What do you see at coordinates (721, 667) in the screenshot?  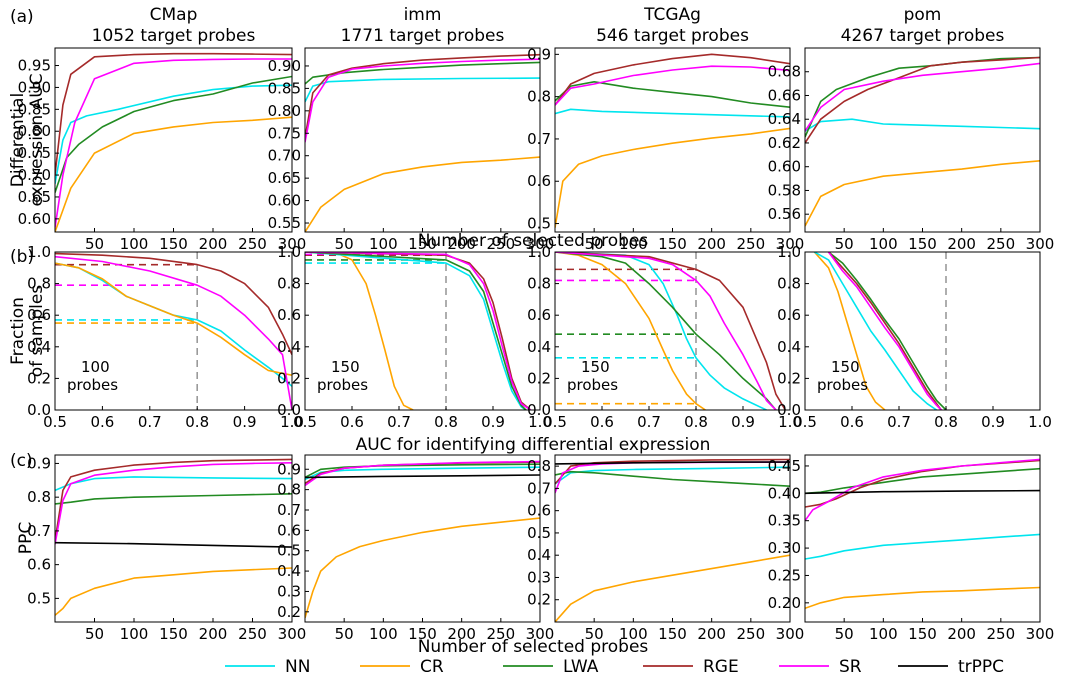 I see `legend-label-RGE: RGE` at bounding box center [721, 667].